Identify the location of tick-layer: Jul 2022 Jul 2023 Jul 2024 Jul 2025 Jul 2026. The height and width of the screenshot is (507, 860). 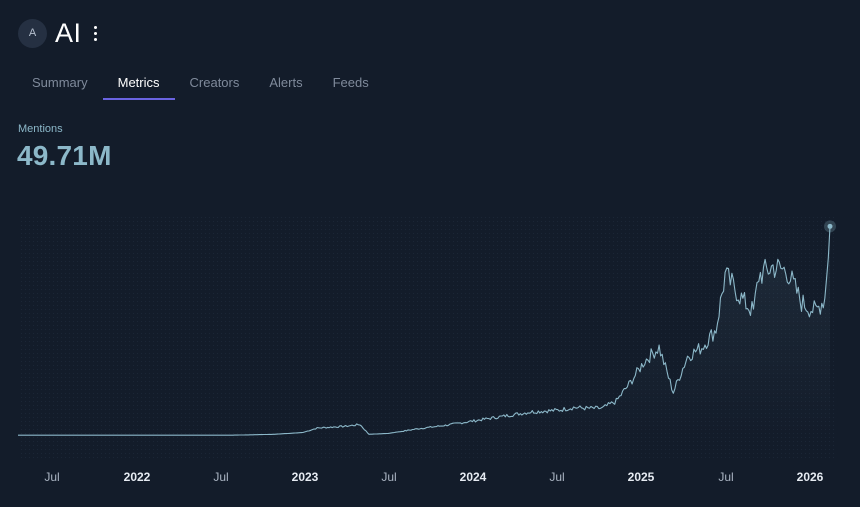
(433, 477).